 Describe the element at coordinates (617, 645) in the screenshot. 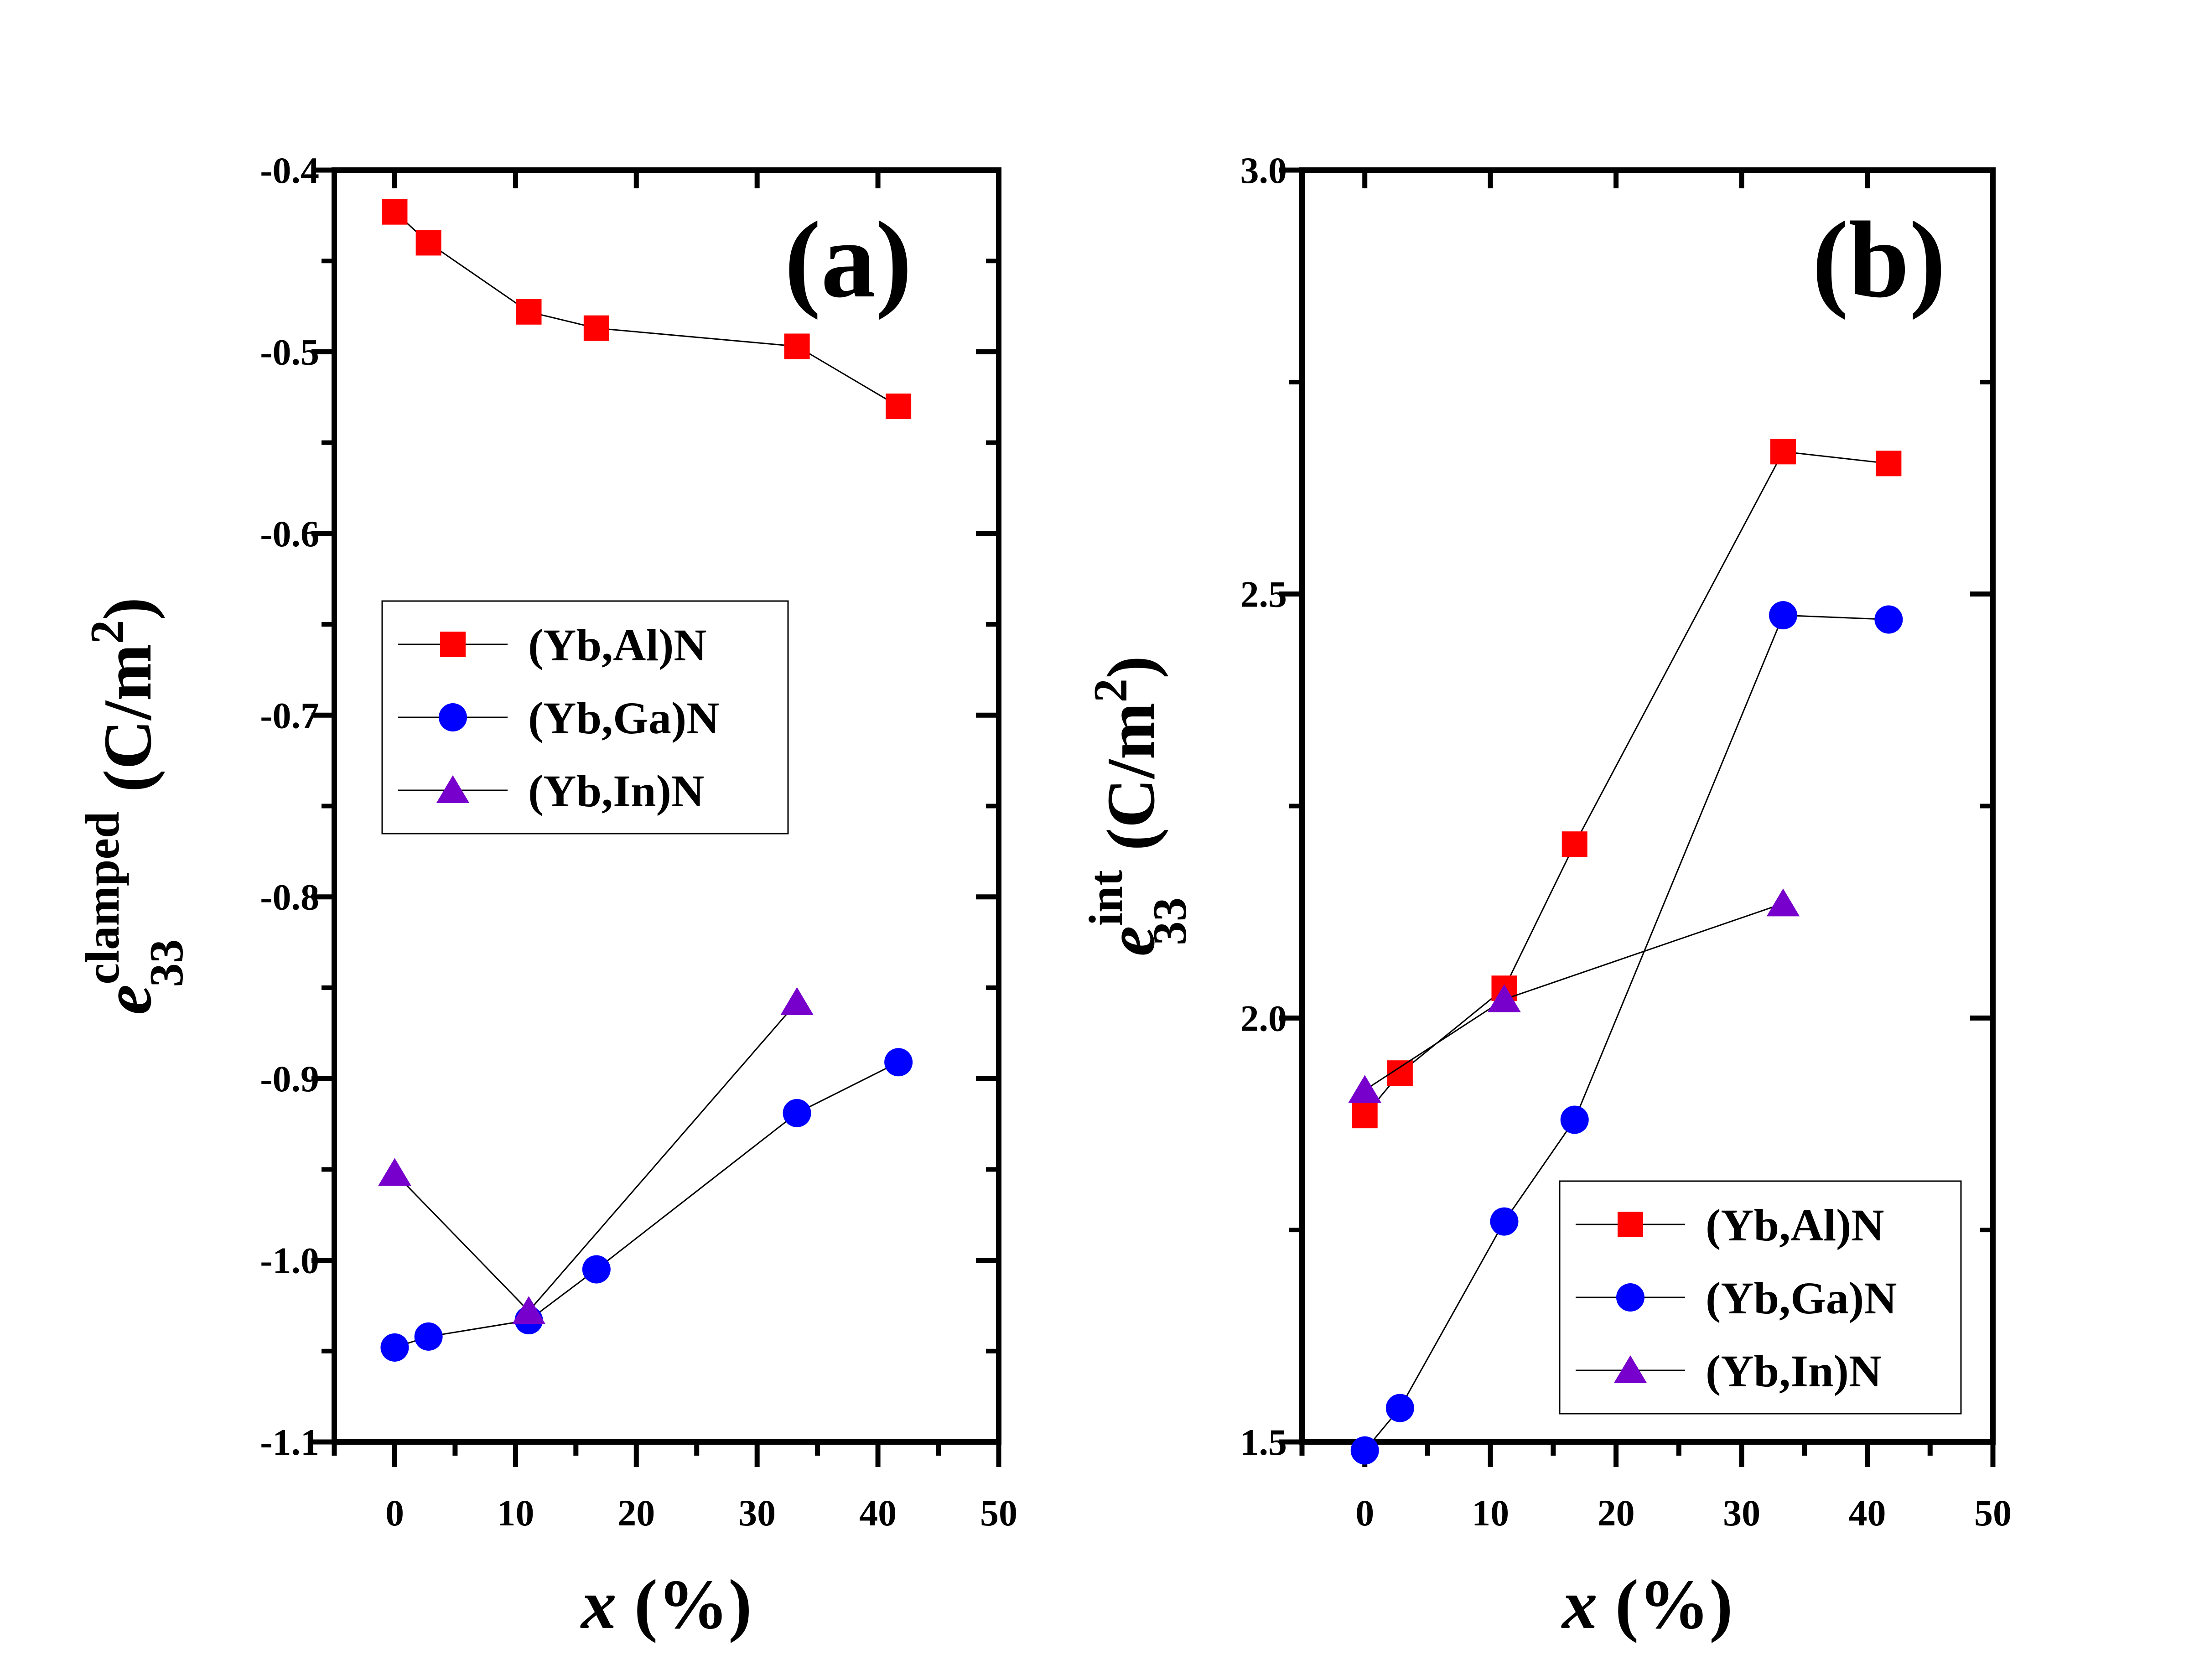

I see `panel-a-legend-label: (Yb,Al)N` at that location.